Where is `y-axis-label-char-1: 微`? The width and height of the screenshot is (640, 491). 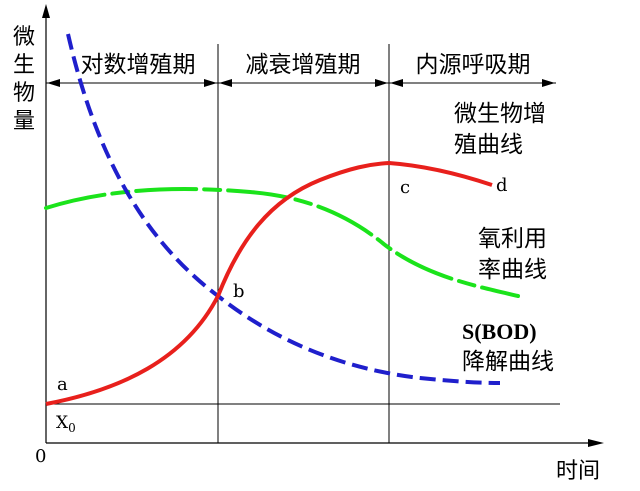 y-axis-label-char-1: 微 is located at coordinates (24, 37).